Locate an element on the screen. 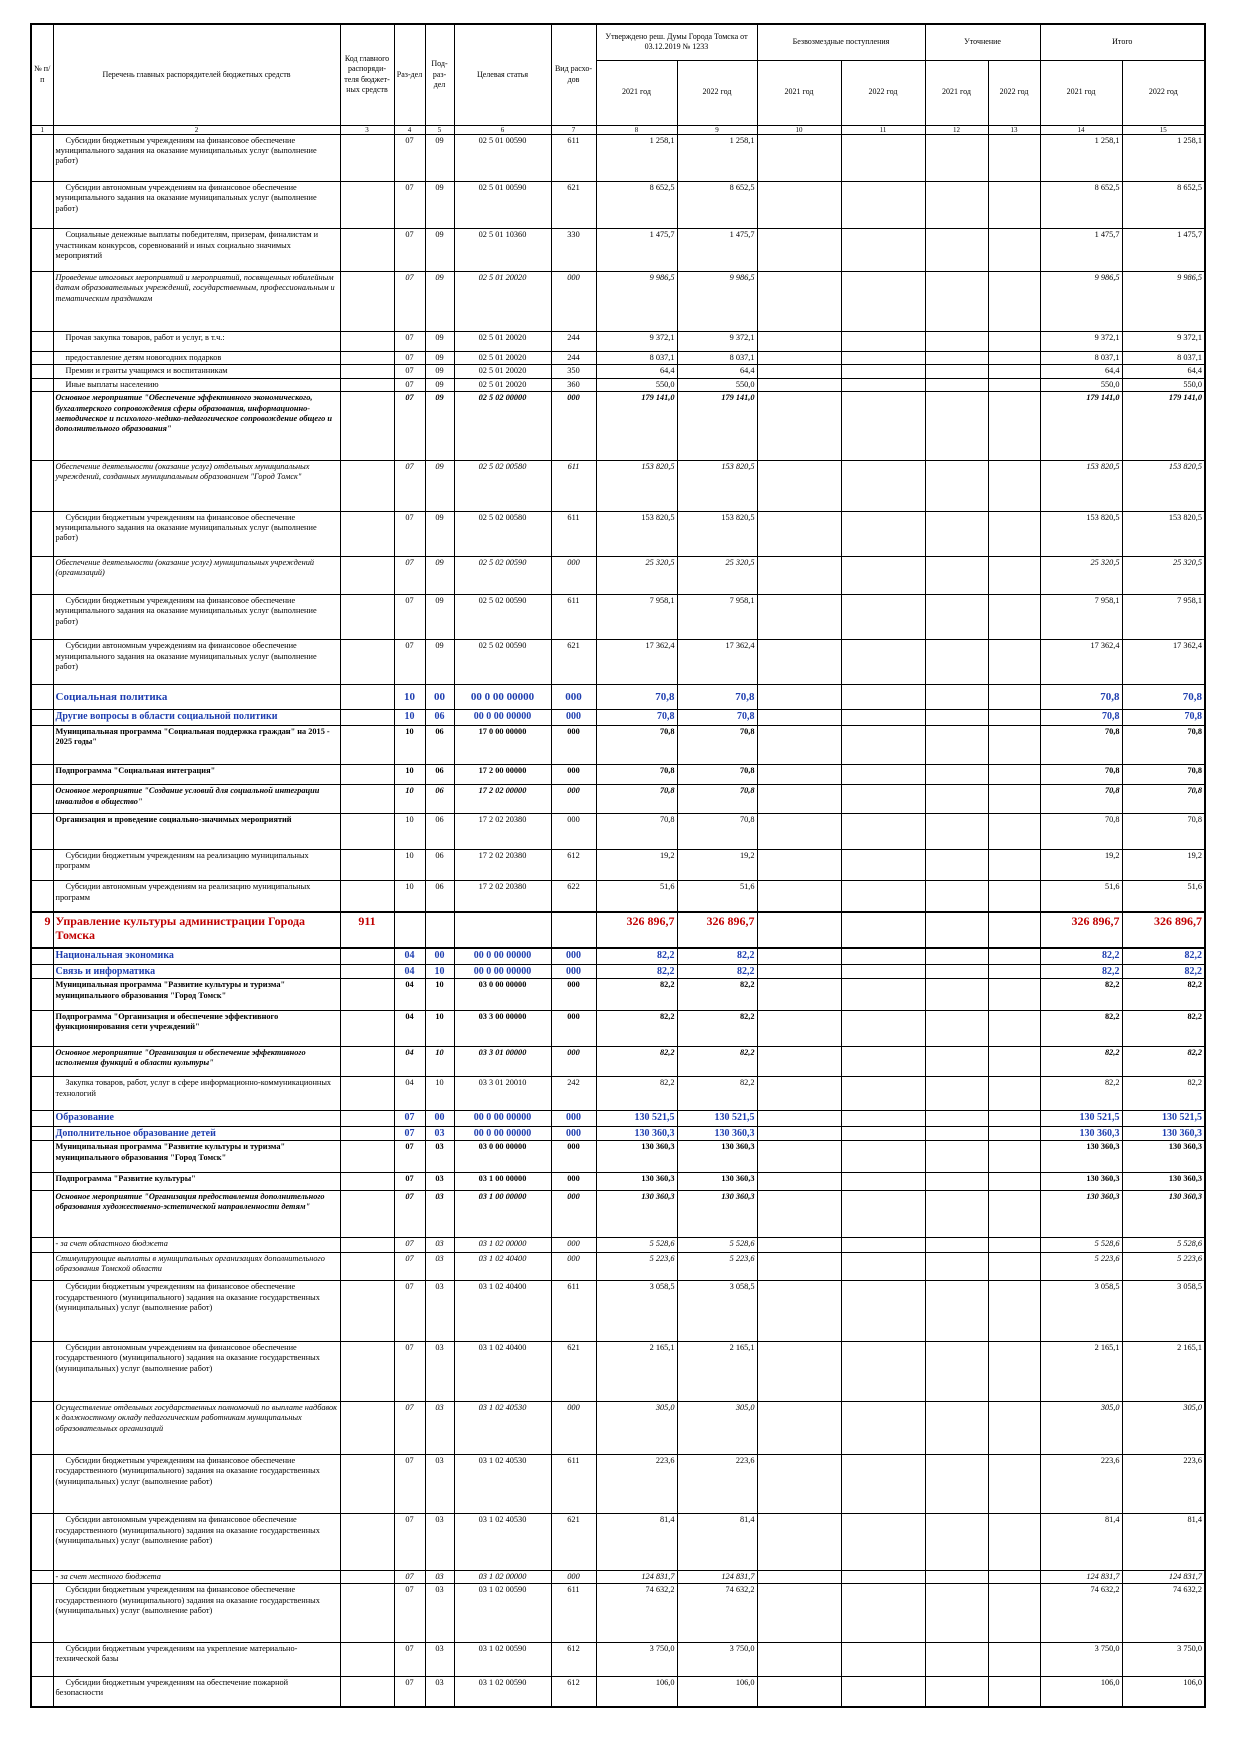 The height and width of the screenshot is (1754, 1240). cell-kind: 612 is located at coordinates (573, 1691).